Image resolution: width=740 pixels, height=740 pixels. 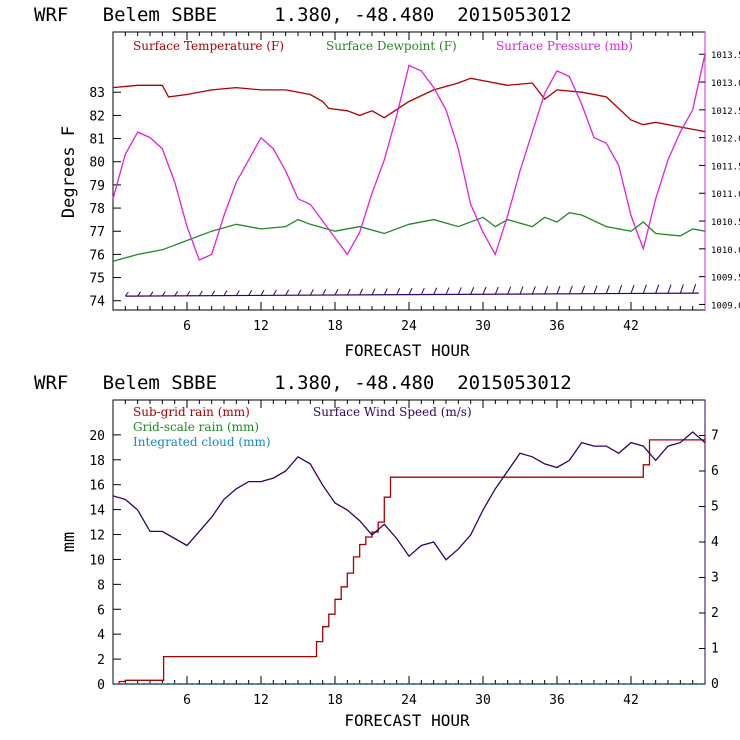 What do you see at coordinates (725, 306) in the screenshot?
I see `y2-tick-label: 1009.0` at bounding box center [725, 306].